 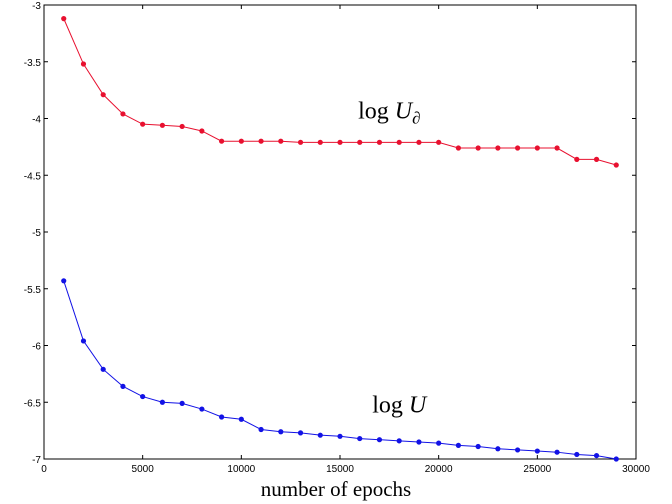 What do you see at coordinates (33, 176) in the screenshot?
I see `y-tick-label: -4.5` at bounding box center [33, 176].